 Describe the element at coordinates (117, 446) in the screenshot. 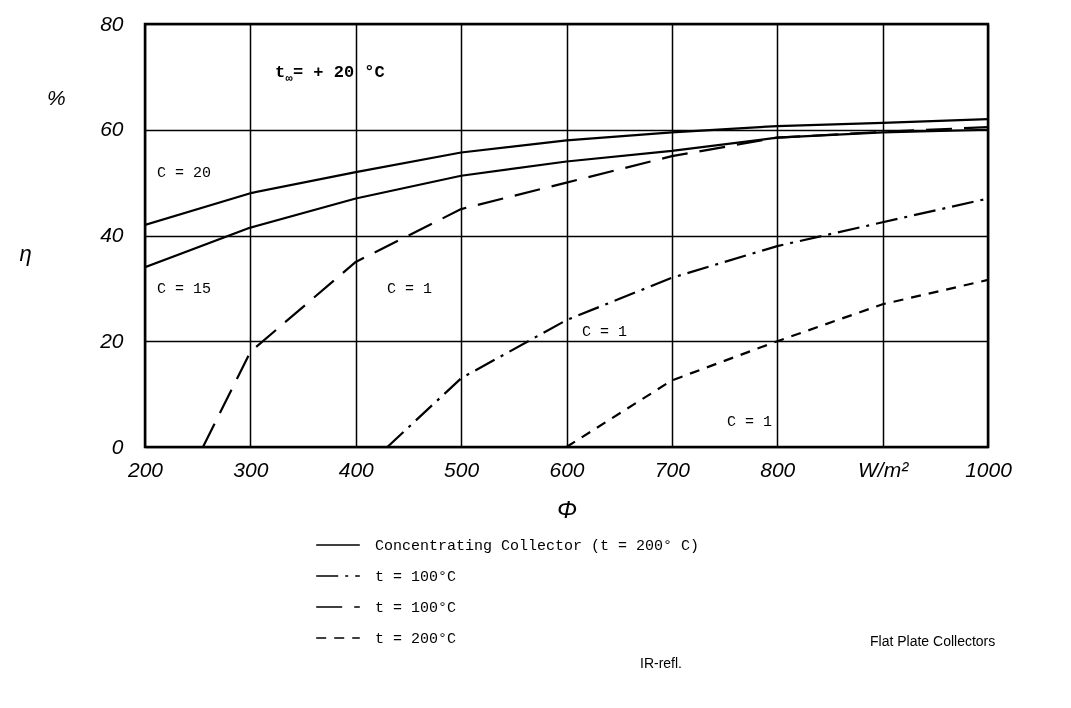

I see `y-tick-label: 0` at that location.